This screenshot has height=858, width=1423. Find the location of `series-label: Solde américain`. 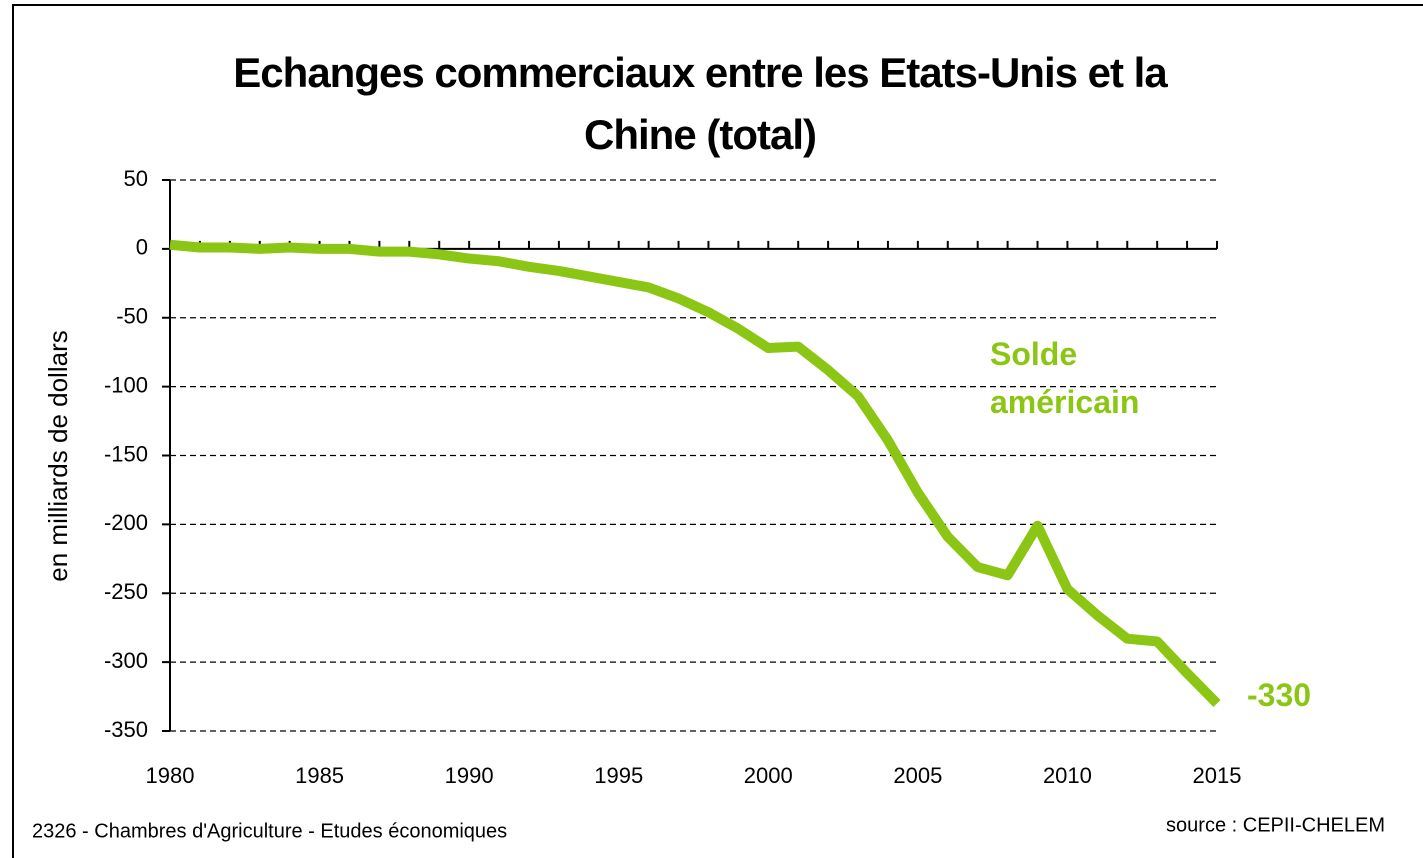

series-label: Solde américain is located at coordinates (1065, 378).